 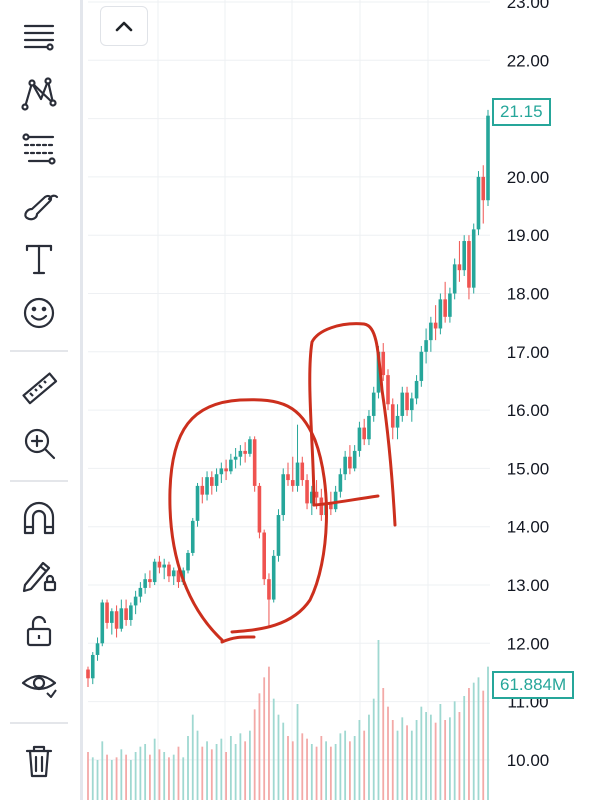 What do you see at coordinates (39, 631) in the screenshot?
I see `unlock-icon` at bounding box center [39, 631].